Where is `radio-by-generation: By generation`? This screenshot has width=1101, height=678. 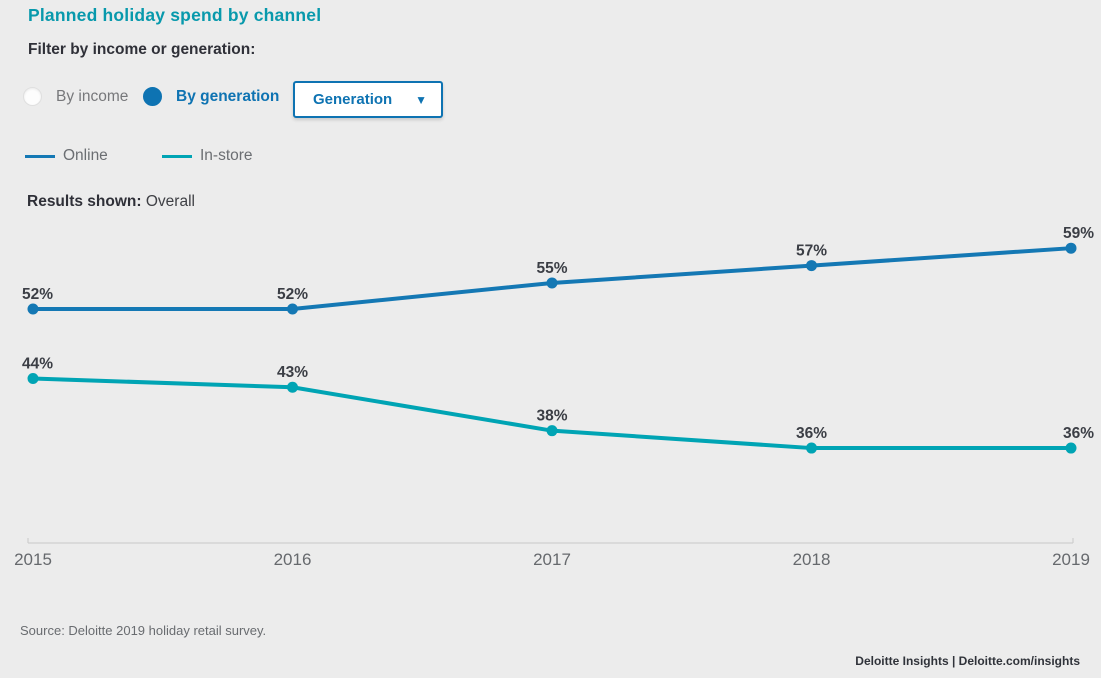
radio-by-generation: By generation is located at coordinates (211, 96).